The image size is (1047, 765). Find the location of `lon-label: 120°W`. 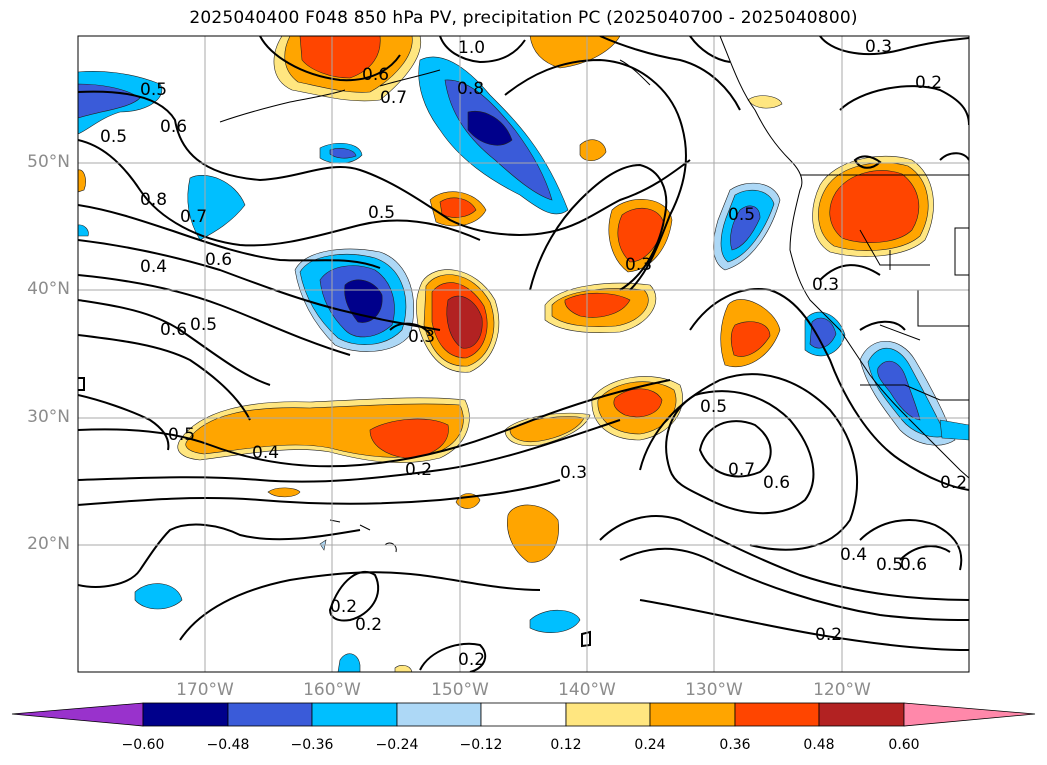

lon-label: 120°W is located at coordinates (842, 690).